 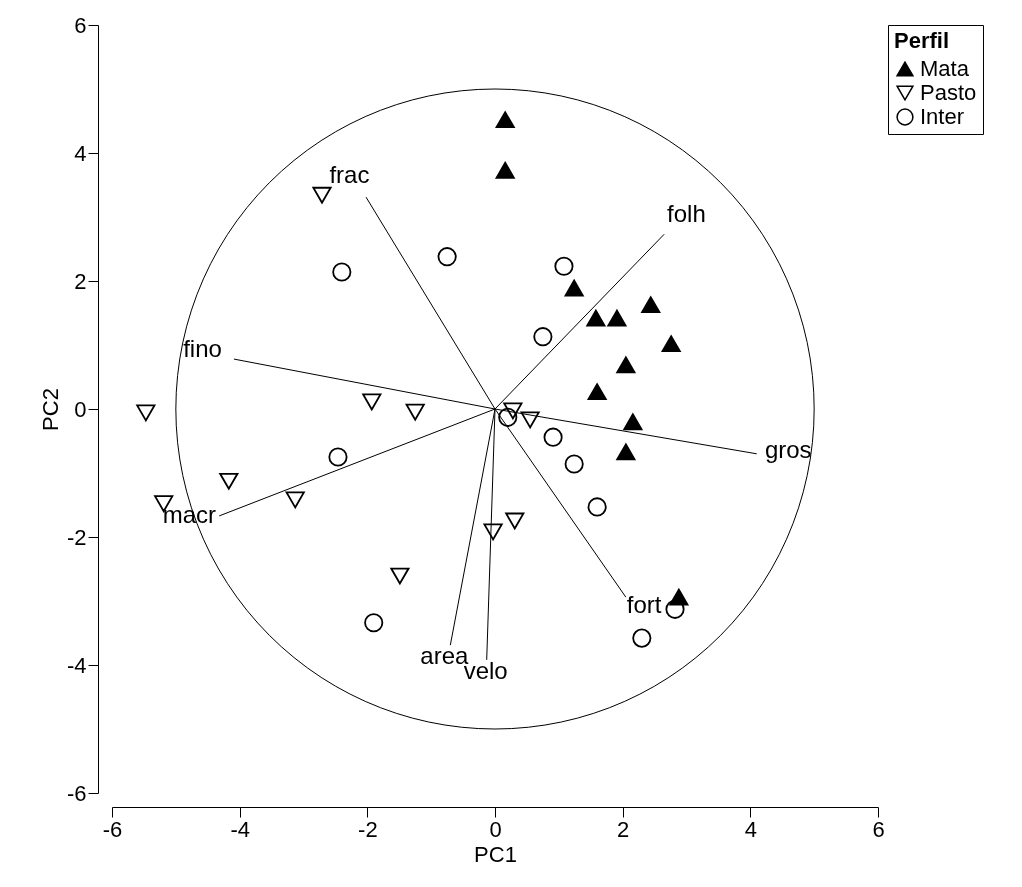 What do you see at coordinates (80, 25) in the screenshot?
I see `y-tick-label: 6` at bounding box center [80, 25].